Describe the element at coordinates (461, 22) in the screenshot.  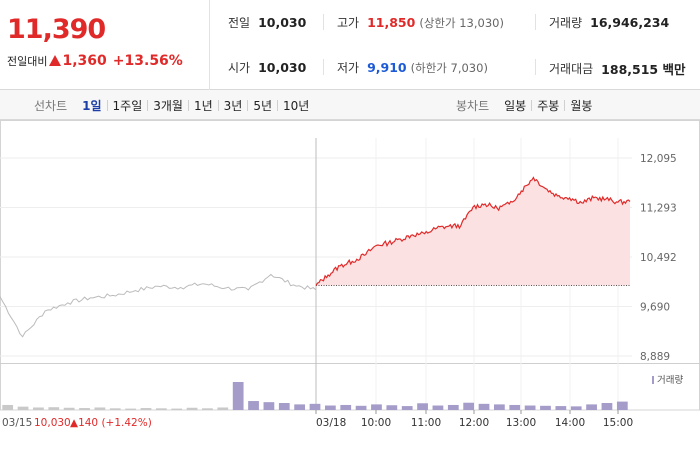
I see `upper-limit: (상한가 13,030)` at that location.